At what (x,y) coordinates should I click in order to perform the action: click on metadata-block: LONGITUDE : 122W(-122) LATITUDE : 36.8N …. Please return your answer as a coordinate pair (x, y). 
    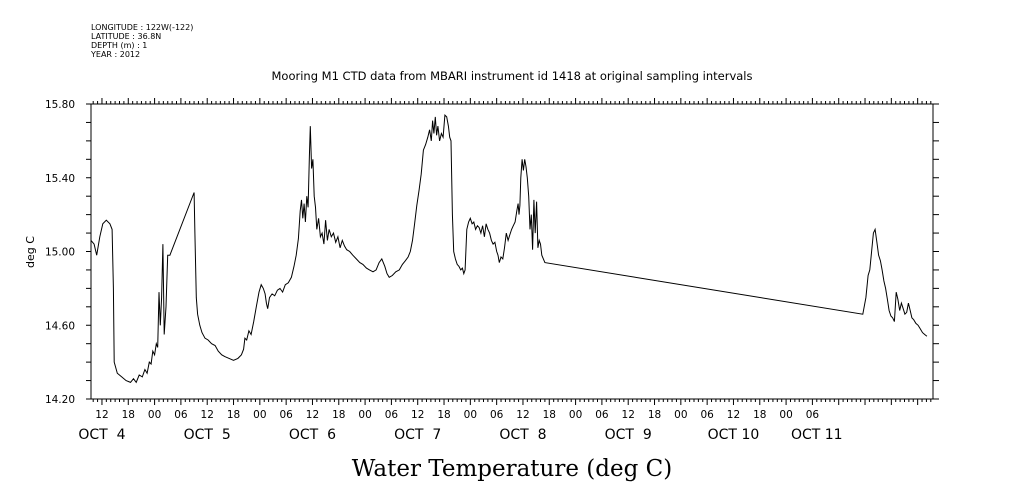
    Looking at the image, I should click on (141, 41).